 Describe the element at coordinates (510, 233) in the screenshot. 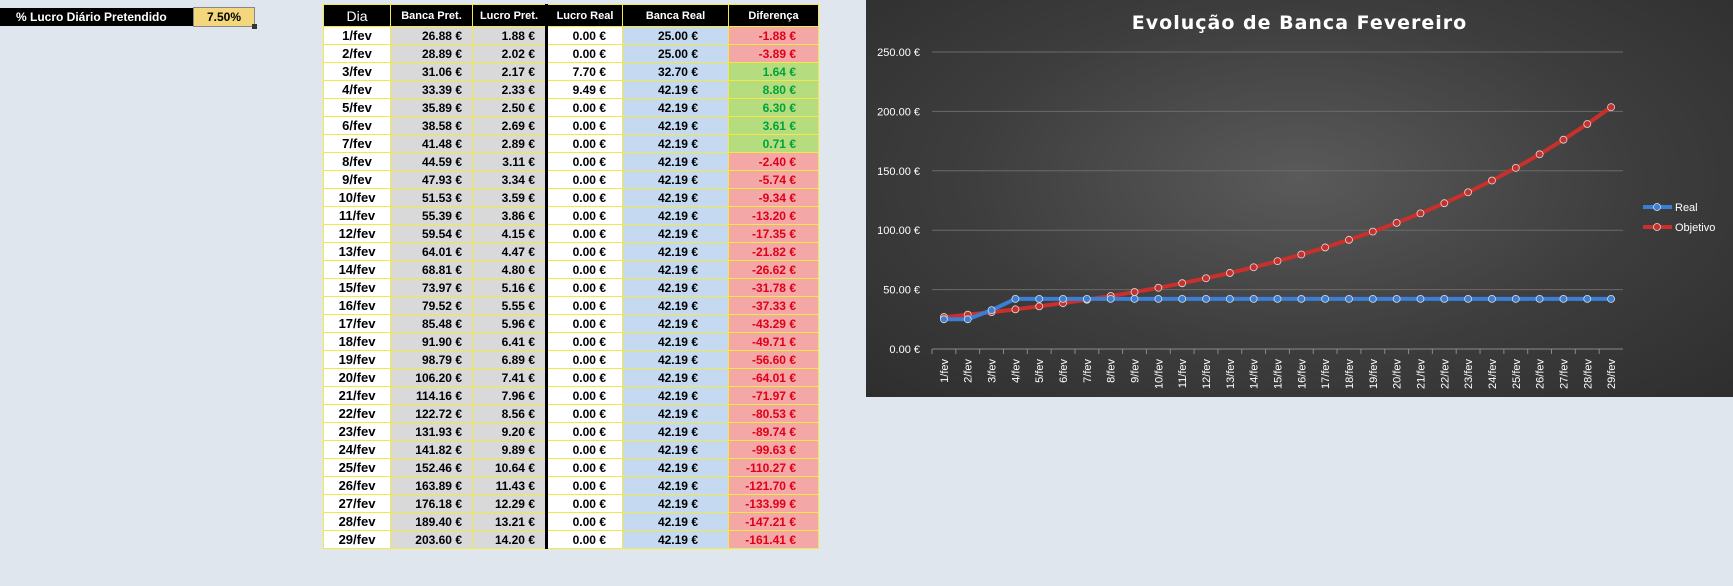

I see `cell-lucro-pret: 4.15 €` at that location.